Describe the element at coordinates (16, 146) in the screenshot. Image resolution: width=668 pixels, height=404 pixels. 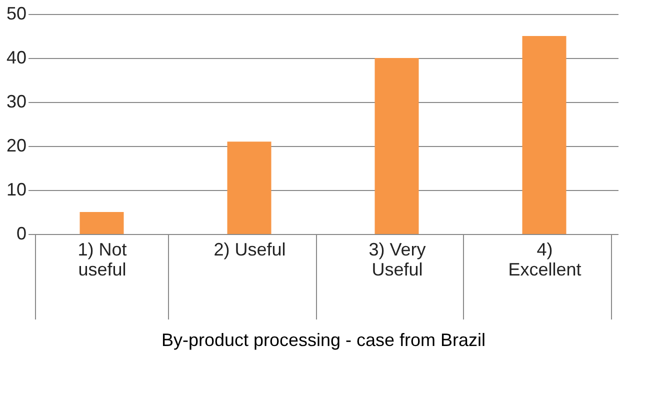
I see `y-tick-label: 20` at that location.